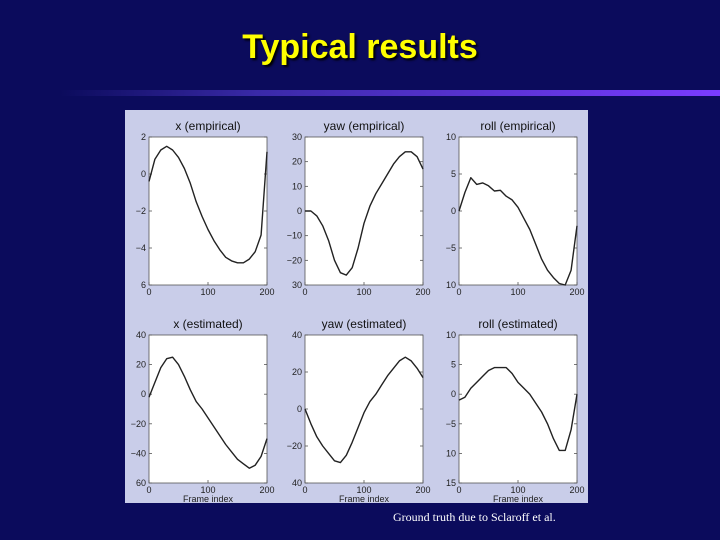  What do you see at coordinates (294, 236) in the screenshot?
I see `y-tick-label: −10` at bounding box center [294, 236].